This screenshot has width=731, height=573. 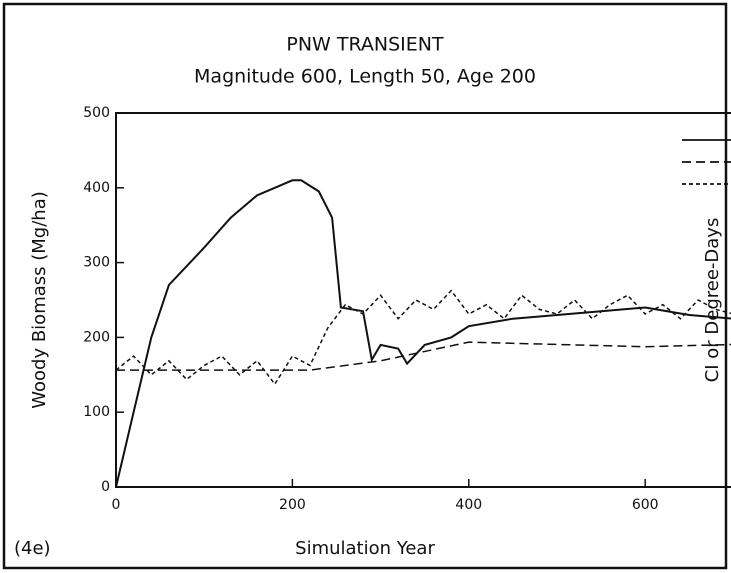 I want to click on y2-axis-label: CI or Degree-Days, so click(x=712, y=300).